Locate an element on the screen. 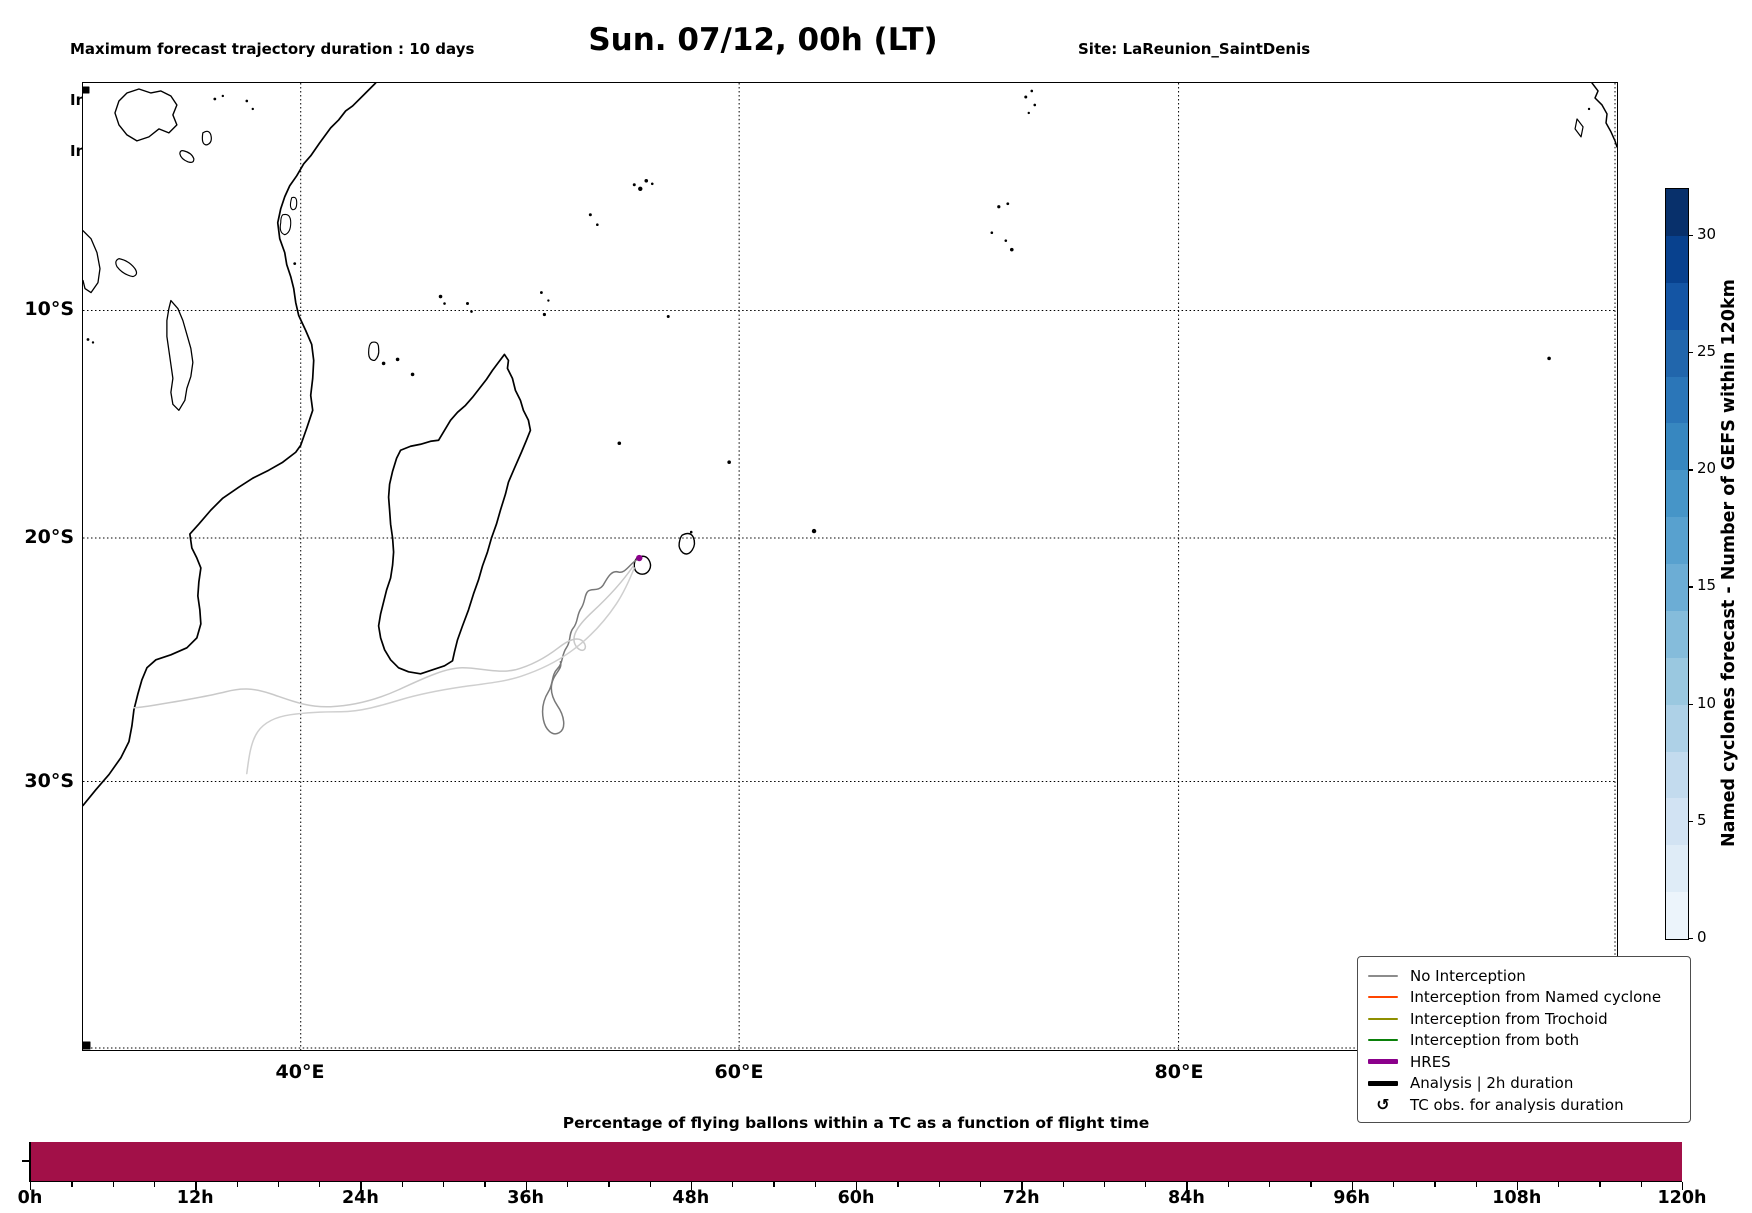 Image resolution: width=1752 pixels, height=1213 pixels. colorbar-tick-label: 5 is located at coordinates (1702, 819).